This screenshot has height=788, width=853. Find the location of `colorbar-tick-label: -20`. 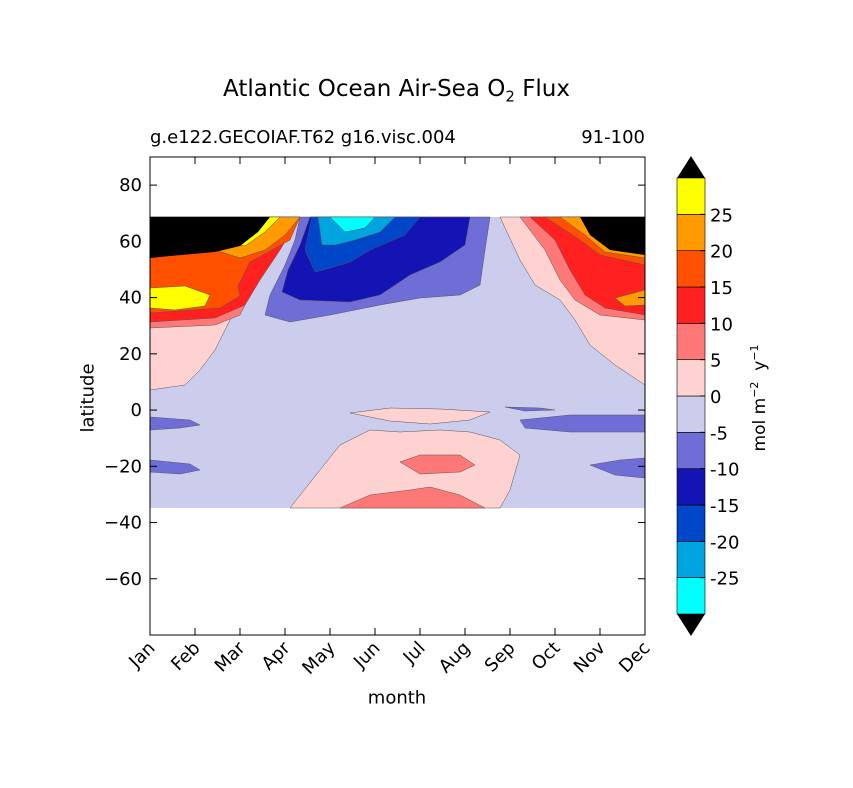

colorbar-tick-label: -20 is located at coordinates (724, 542).